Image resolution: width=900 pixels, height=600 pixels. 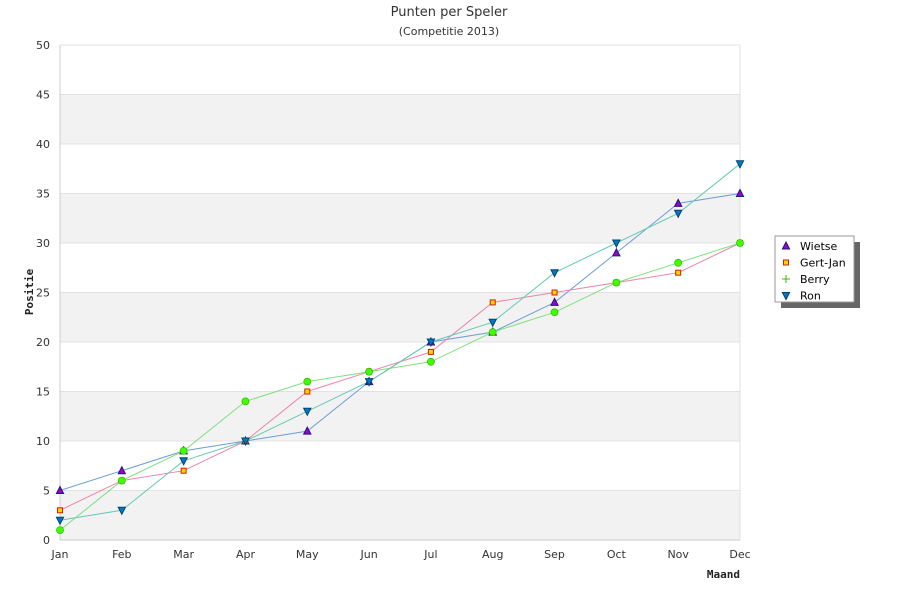 What do you see at coordinates (815, 279) in the screenshot?
I see `legend-label-berry: Berry` at bounding box center [815, 279].